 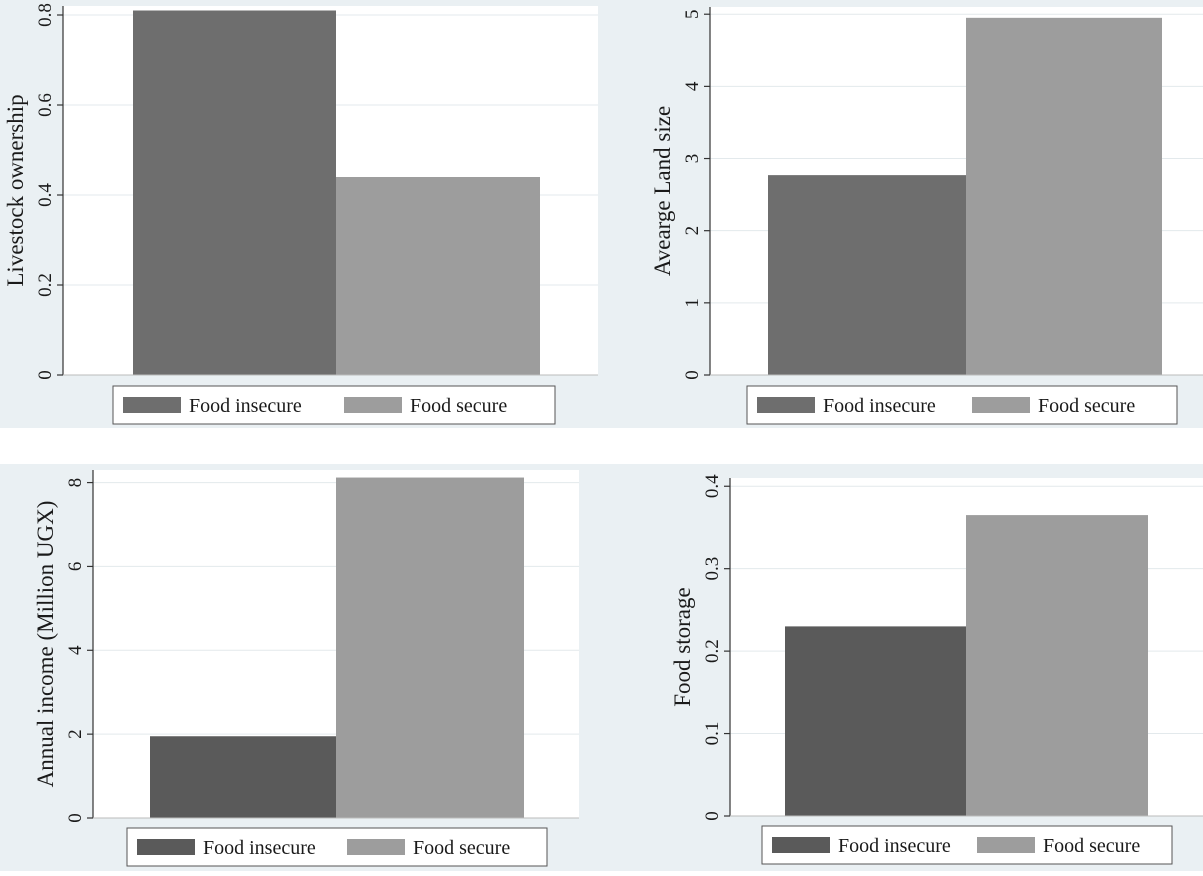 What do you see at coordinates (712, 734) in the screenshot?
I see `y-tick-label: 0.1` at bounding box center [712, 734].